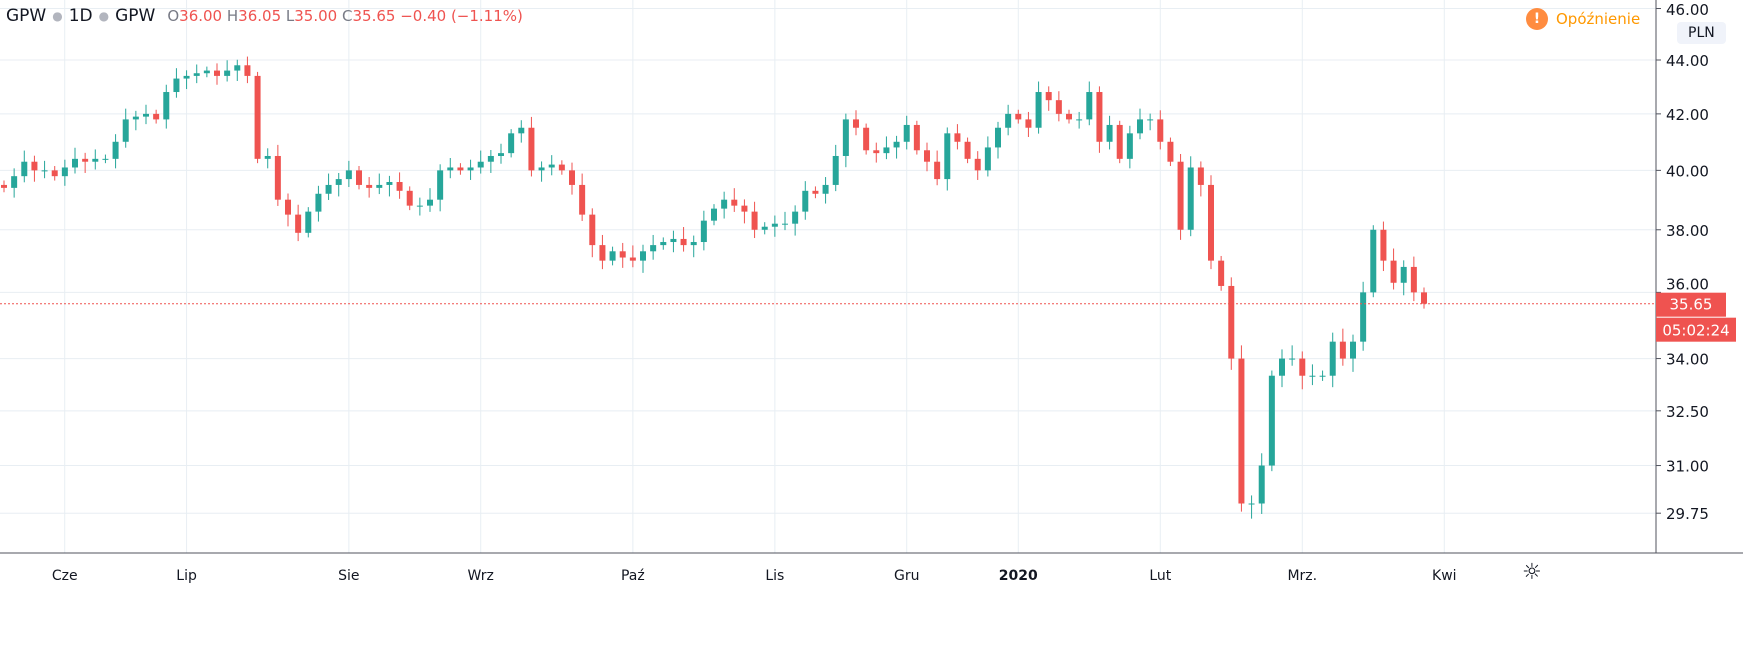  Describe the element at coordinates (1687, 360) in the screenshot. I see `price-tick-label: 34.00` at that location.